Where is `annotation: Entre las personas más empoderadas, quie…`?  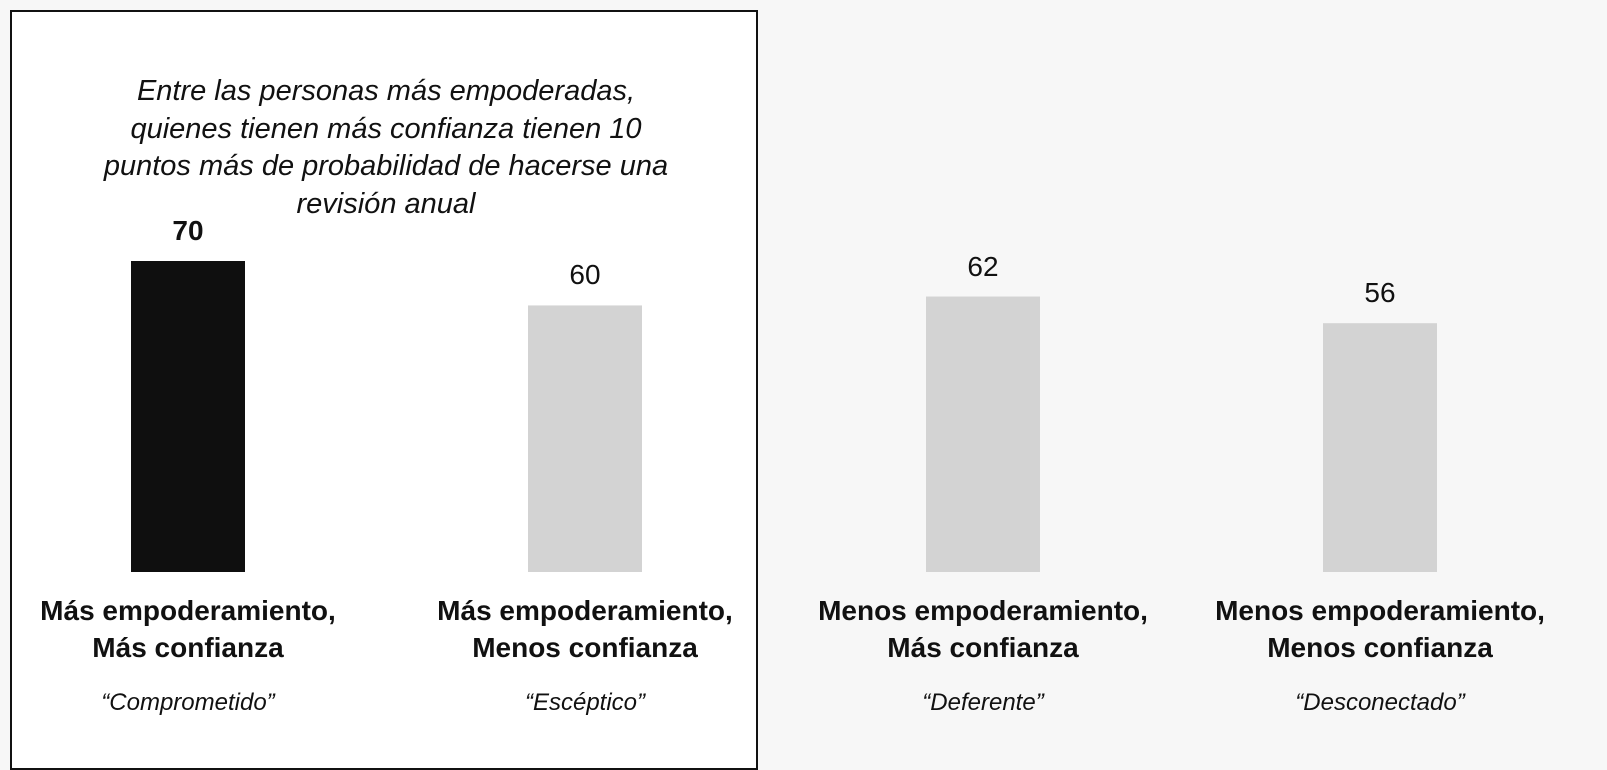 annotation: Entre las personas más empoderadas, quie… is located at coordinates (386, 147).